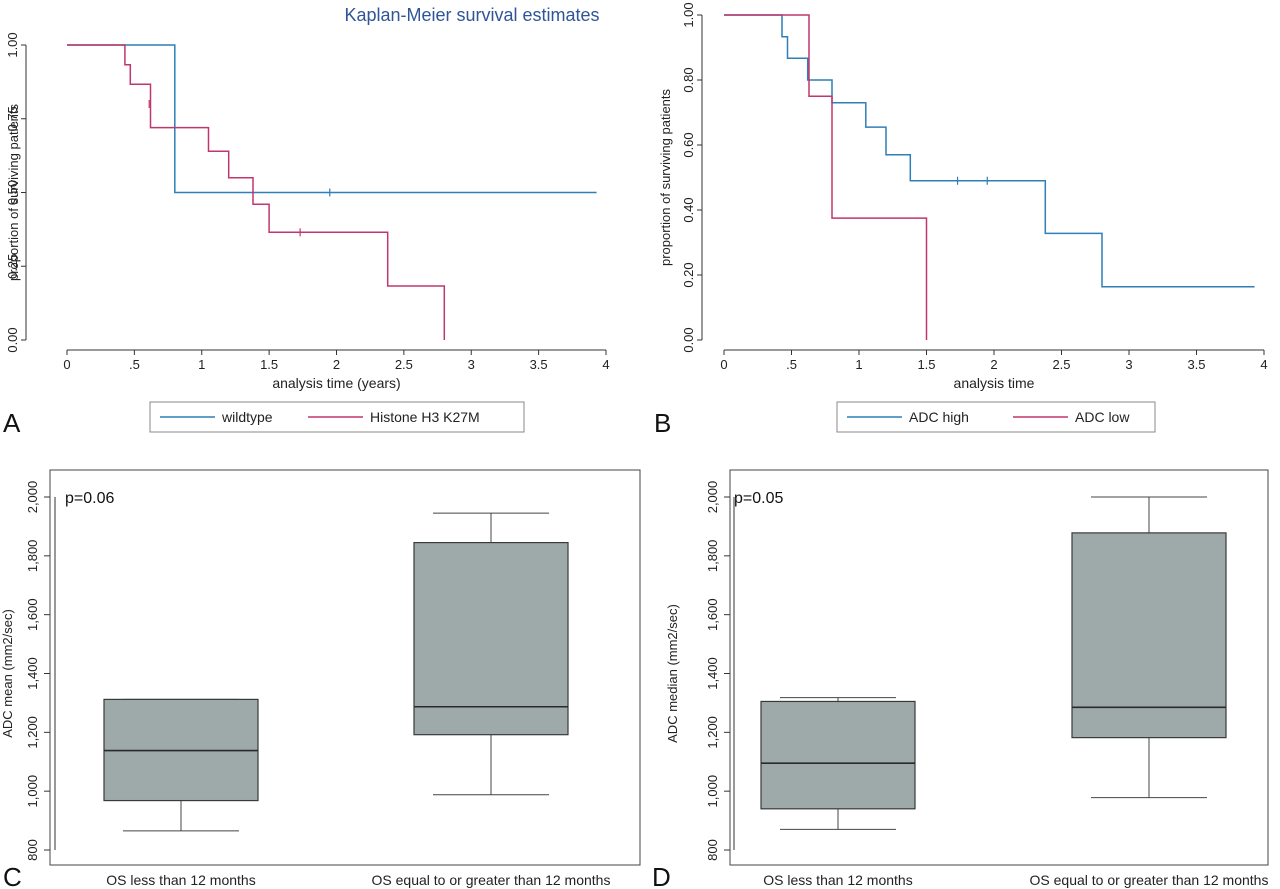 Image resolution: width=1280 pixels, height=889 pixels. What do you see at coordinates (12, 118) in the screenshot?
I see `y-tick-label: 0.75` at bounding box center [12, 118].